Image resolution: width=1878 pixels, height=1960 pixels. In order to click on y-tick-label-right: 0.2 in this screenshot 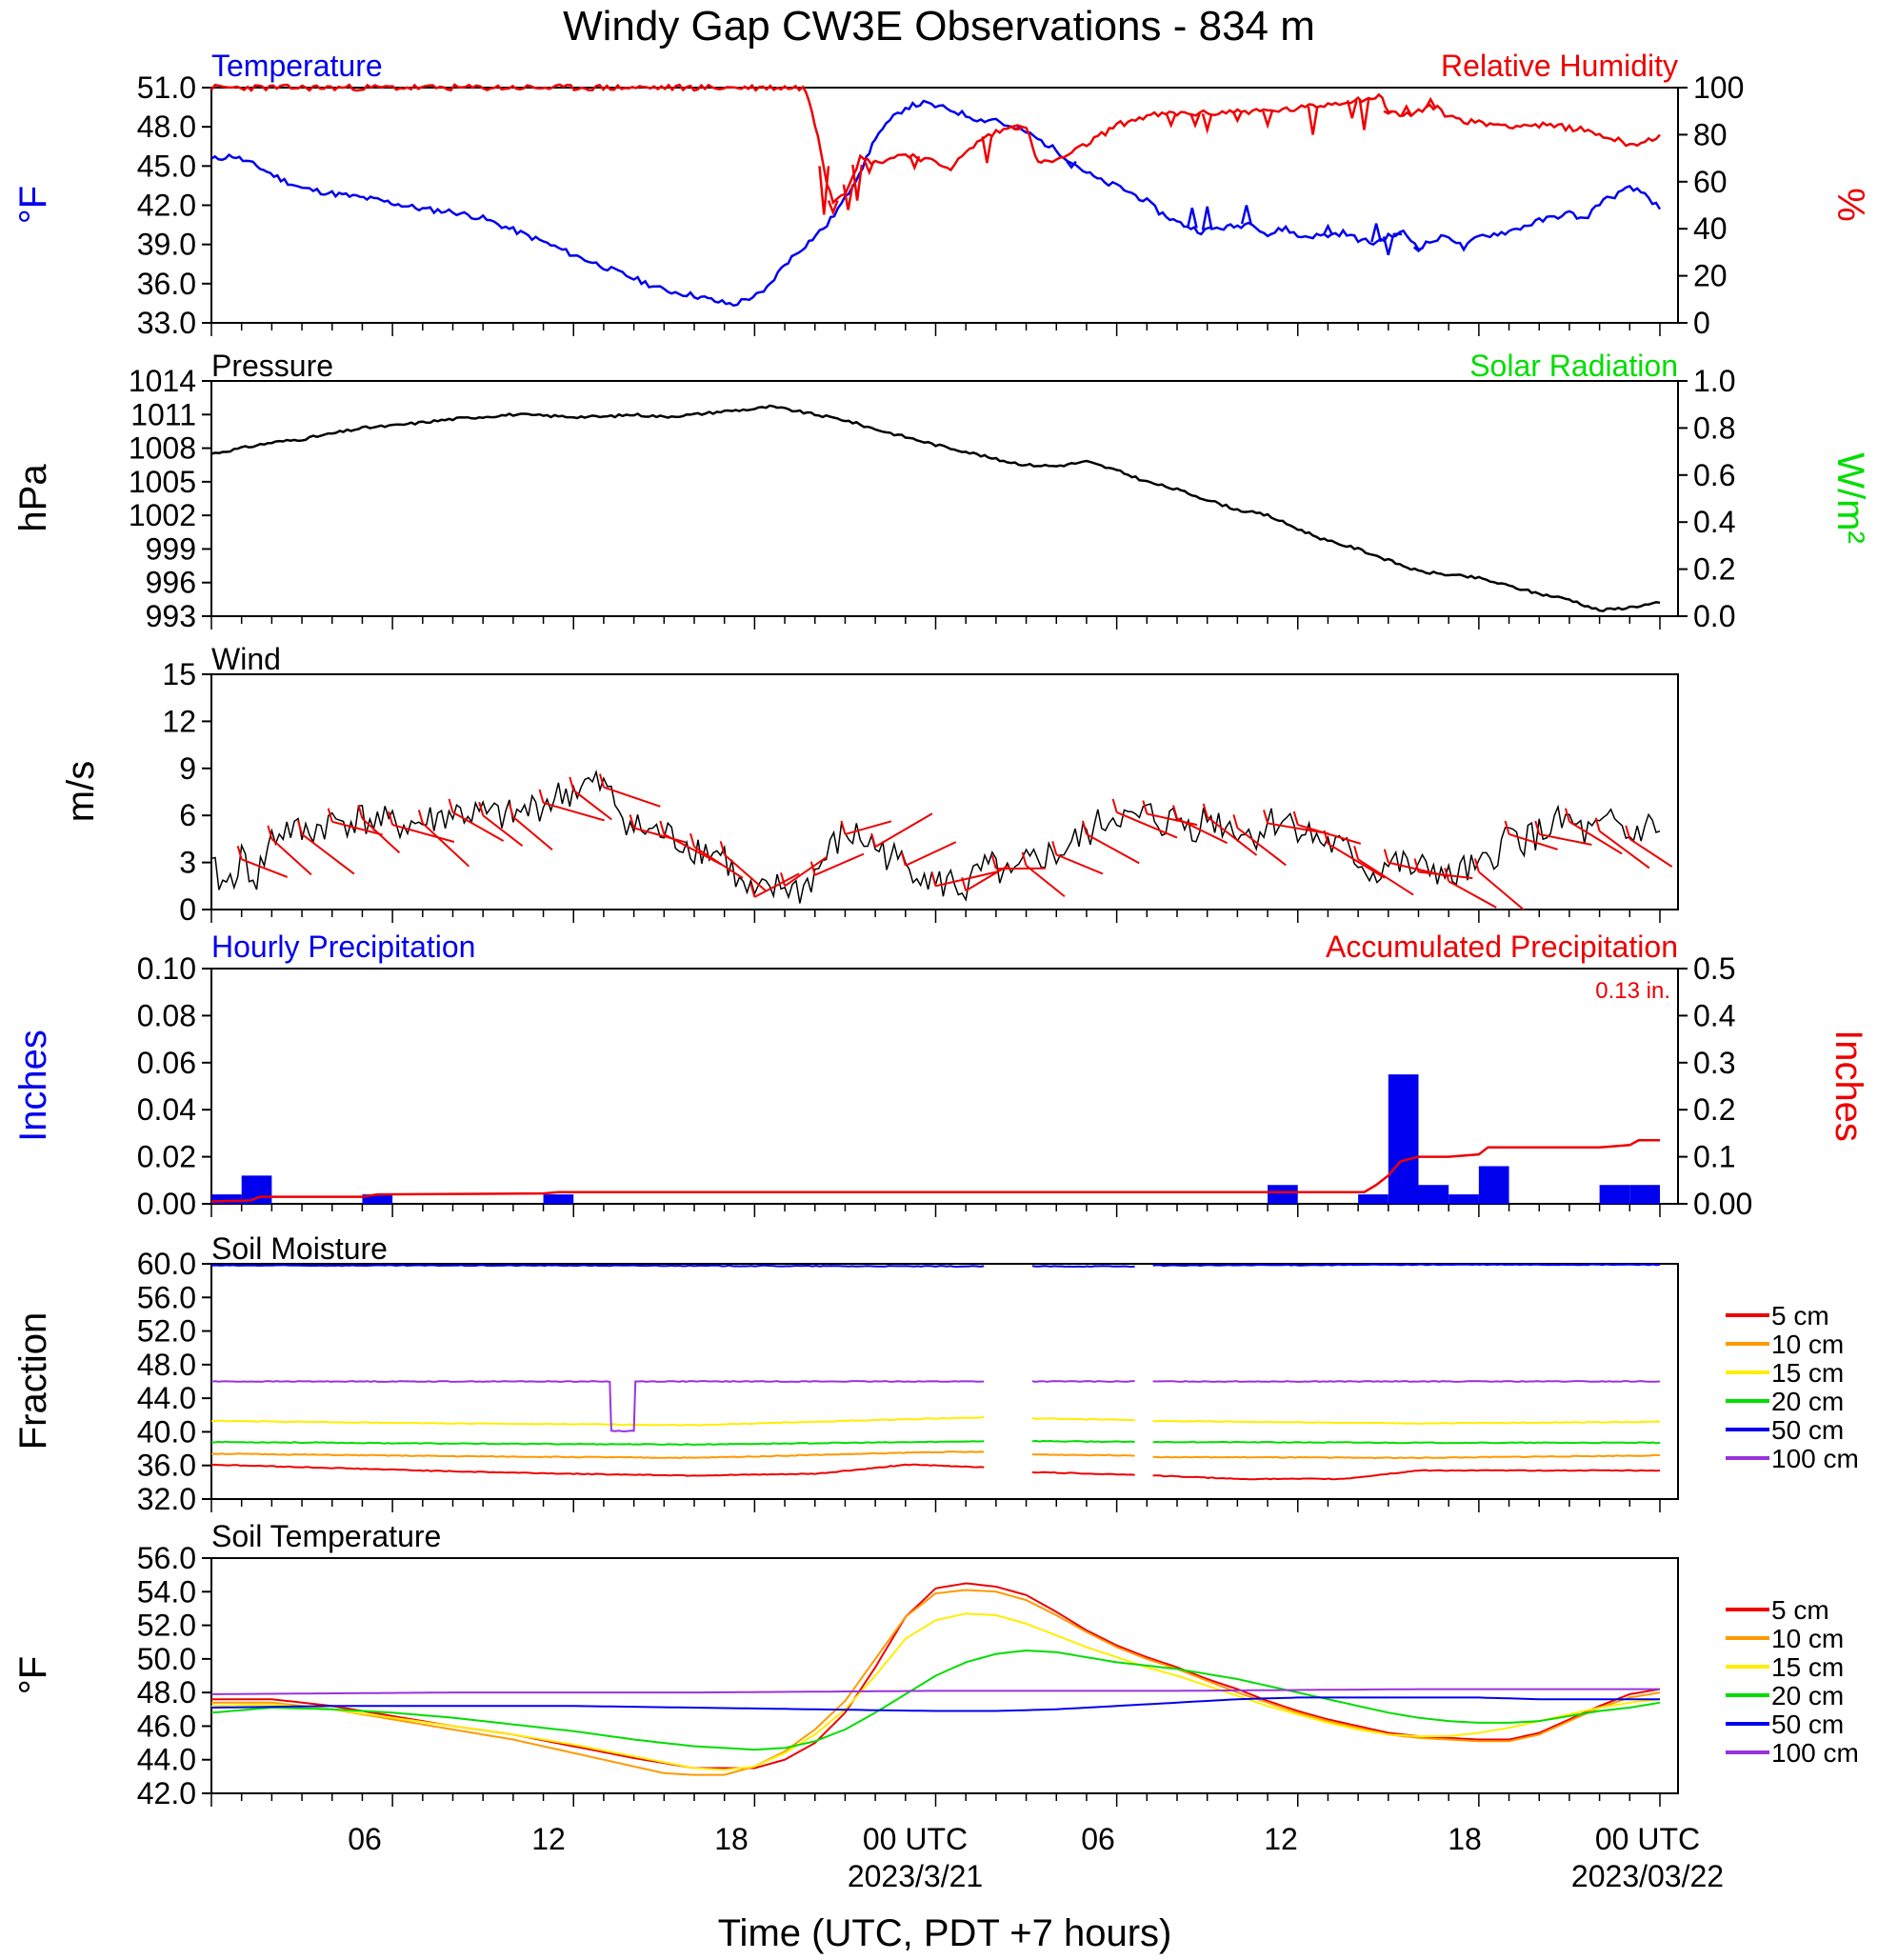, I will do `click(1714, 1109)`.